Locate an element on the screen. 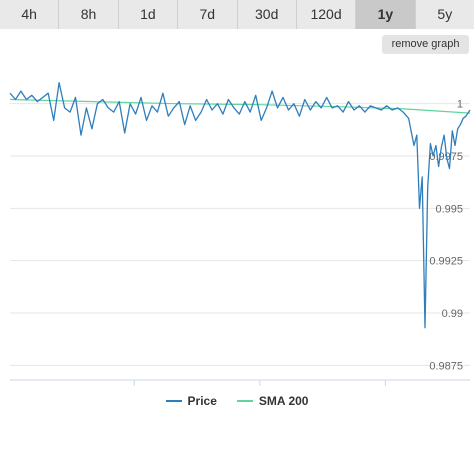 Image resolution: width=474 pixels, height=455 pixels. tab-1y: 1y is located at coordinates (386, 14).